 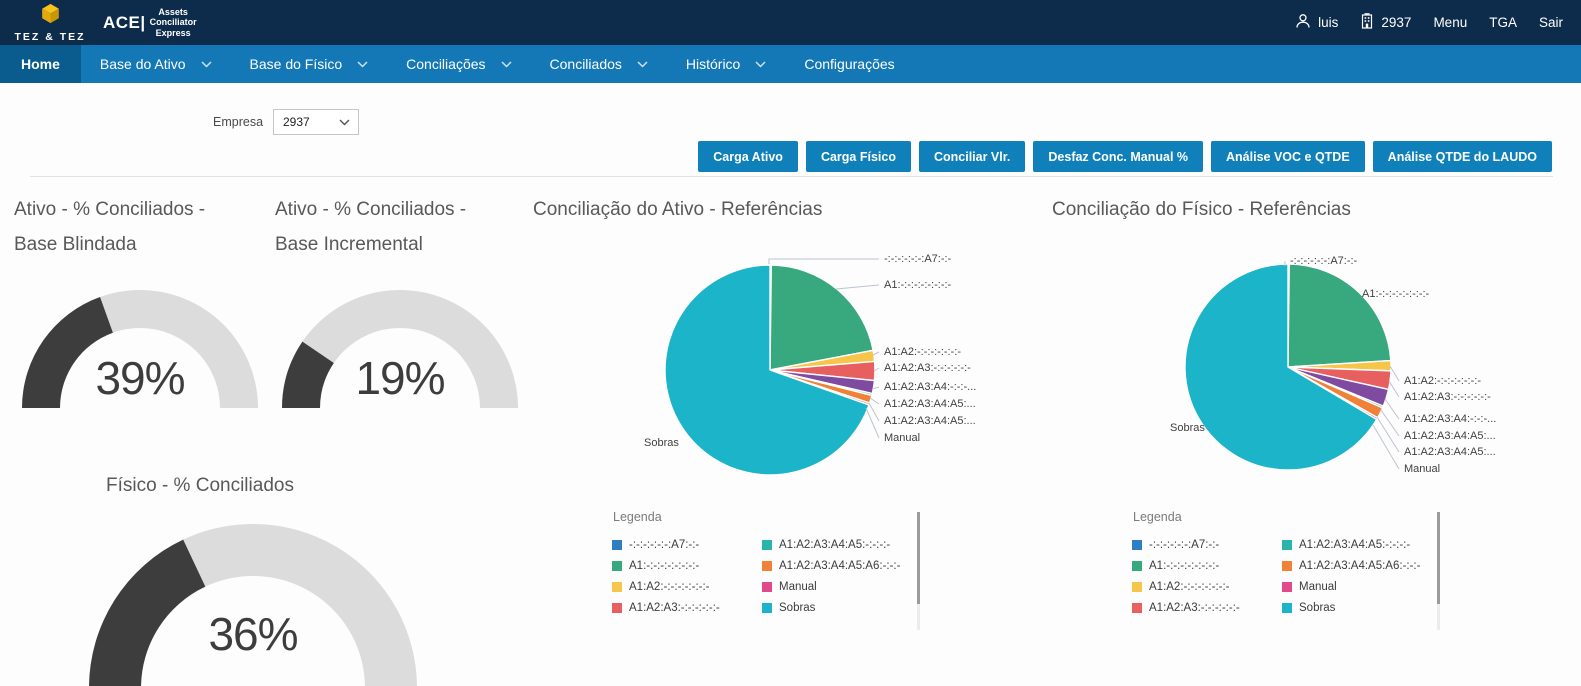 What do you see at coordinates (858, 156) in the screenshot?
I see `carga-fisico-button: Carga Físico` at bounding box center [858, 156].